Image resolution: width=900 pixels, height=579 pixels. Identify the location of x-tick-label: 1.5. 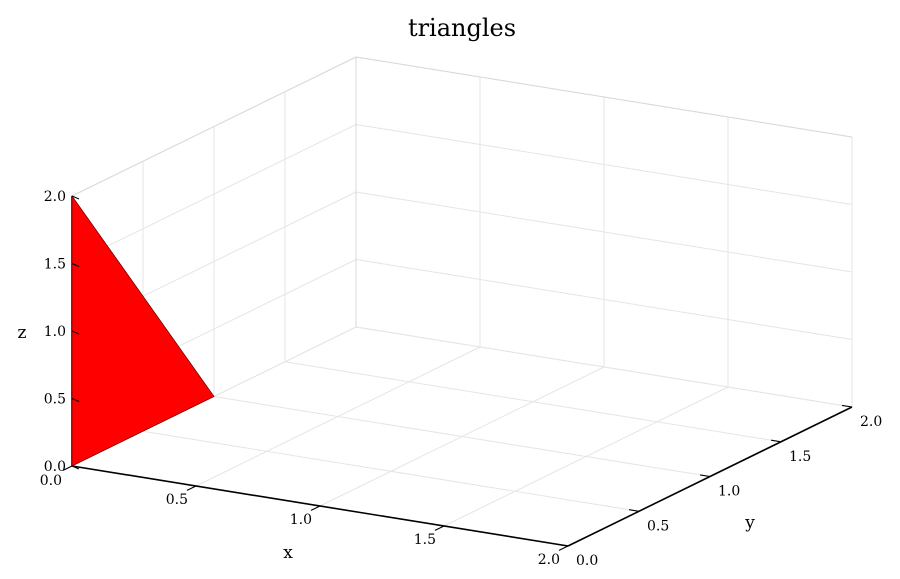
(425, 540).